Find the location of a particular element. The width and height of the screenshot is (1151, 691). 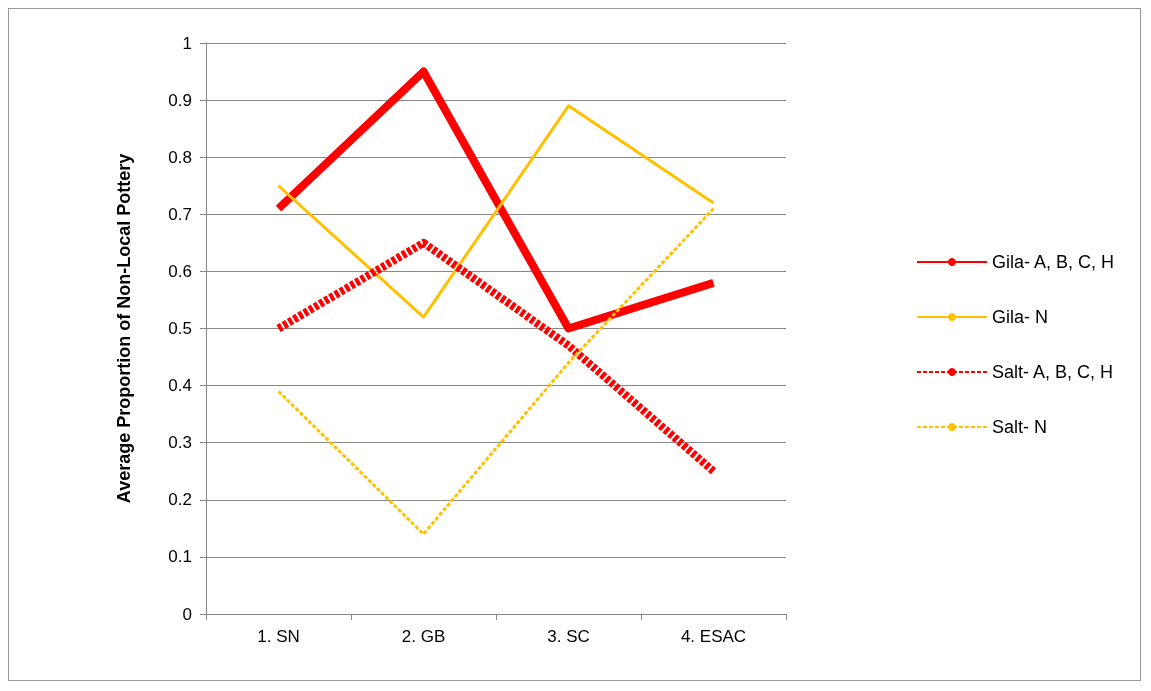

y-tick-label: 0.5 is located at coordinates (180, 328).